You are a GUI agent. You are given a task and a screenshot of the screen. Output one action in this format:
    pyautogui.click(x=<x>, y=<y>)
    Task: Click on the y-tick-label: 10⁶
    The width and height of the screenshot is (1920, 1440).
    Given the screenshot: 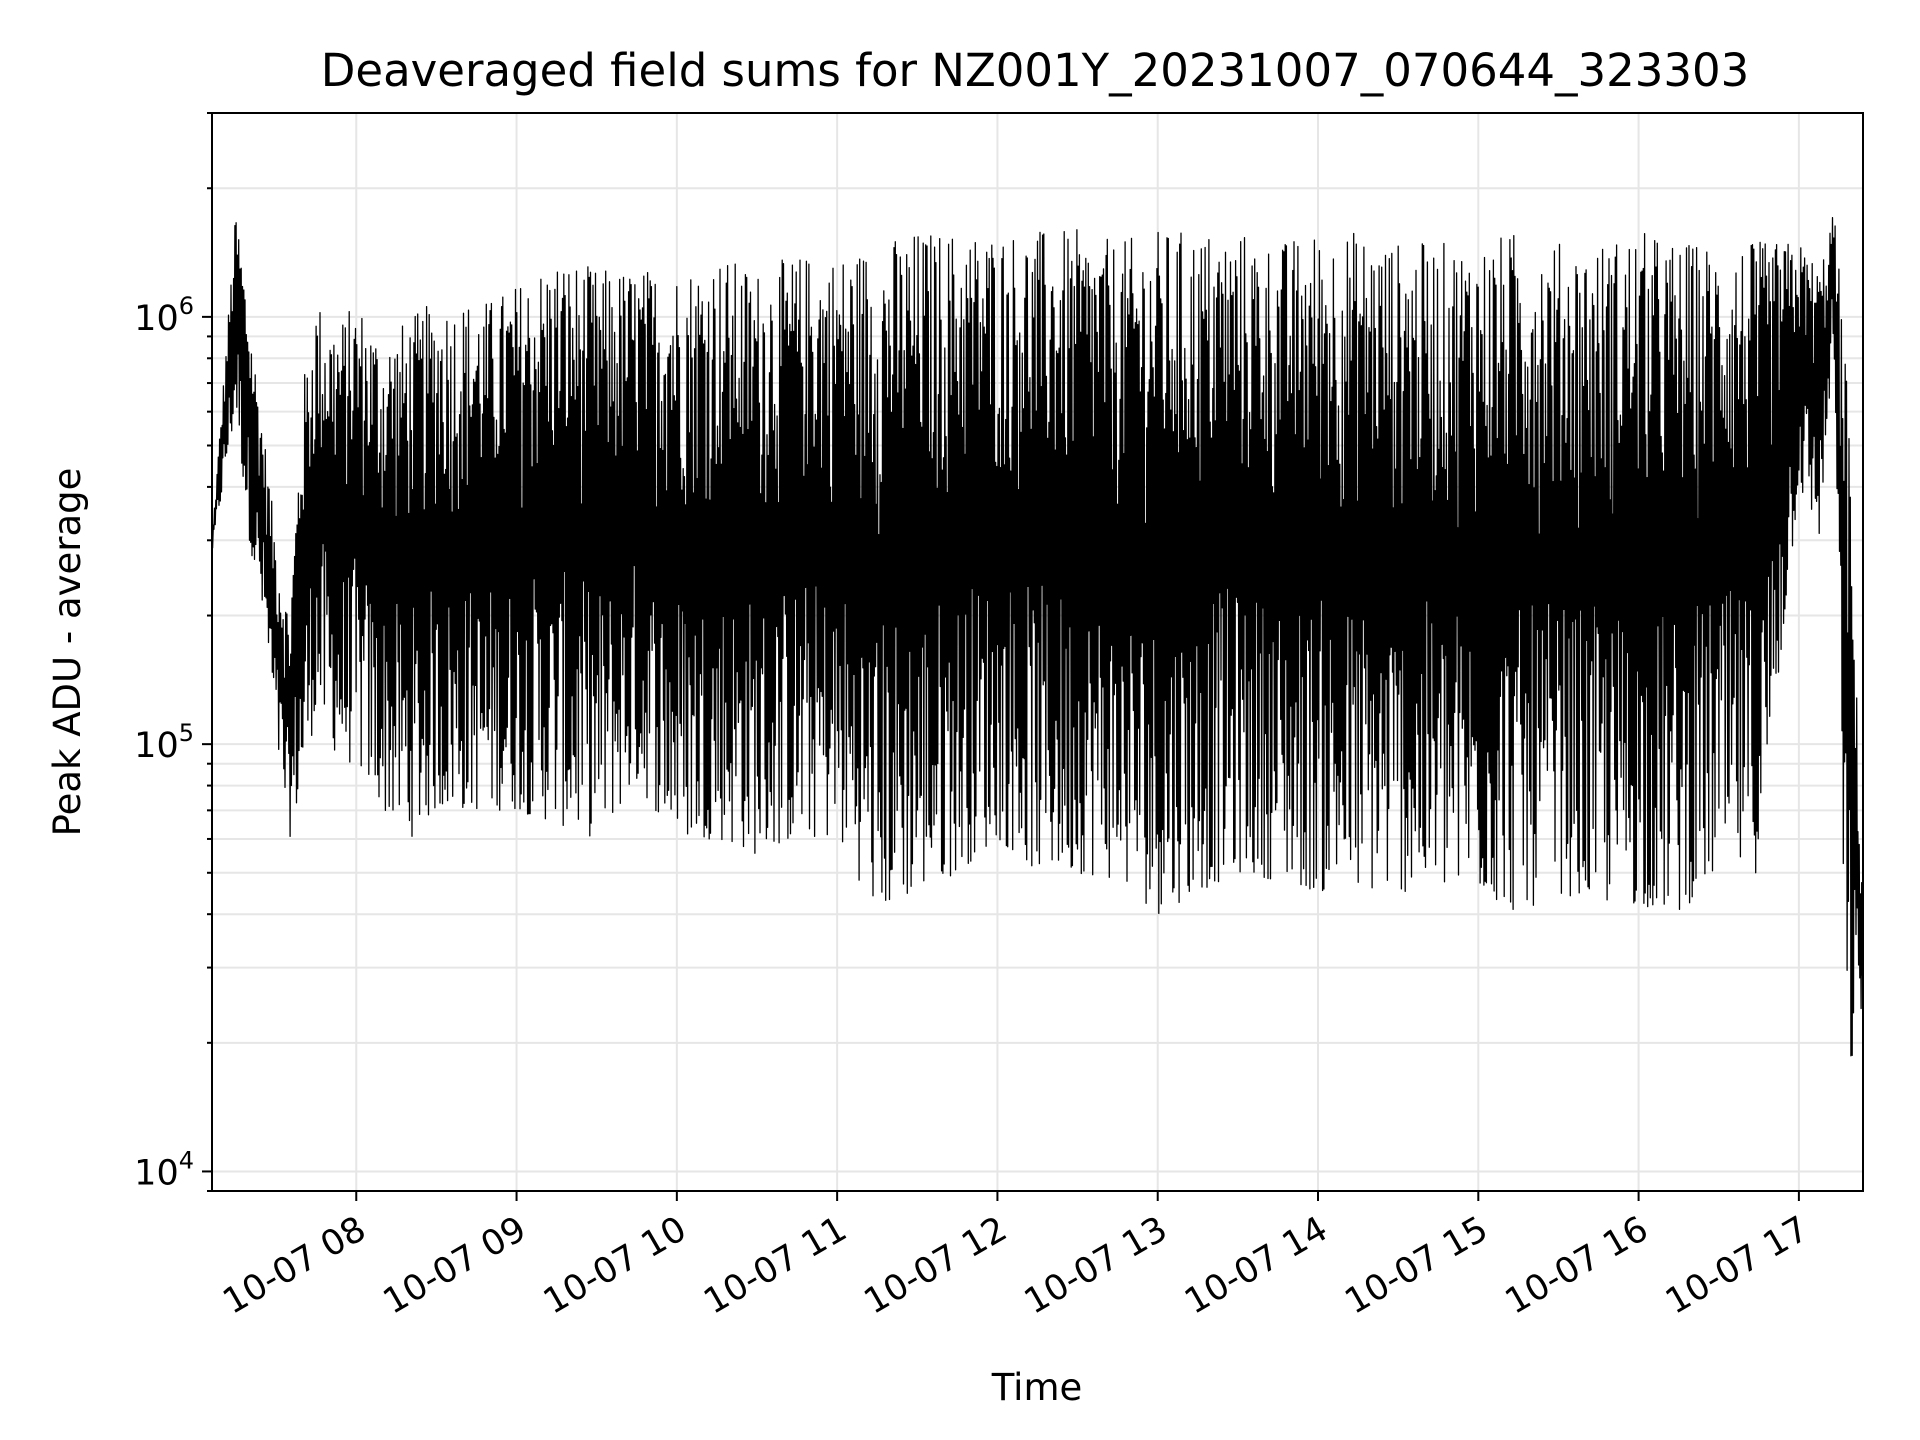 What is the action you would take?
    pyautogui.click(x=164, y=315)
    